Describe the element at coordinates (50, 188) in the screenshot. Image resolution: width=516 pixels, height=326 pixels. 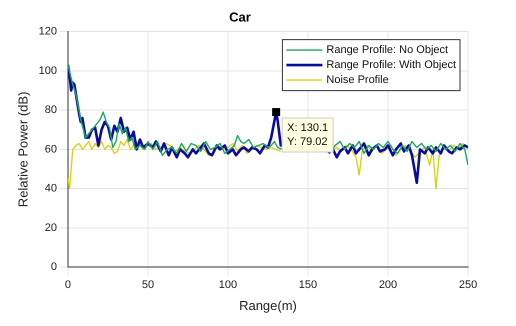
I see `y-tick-label: 40` at that location.